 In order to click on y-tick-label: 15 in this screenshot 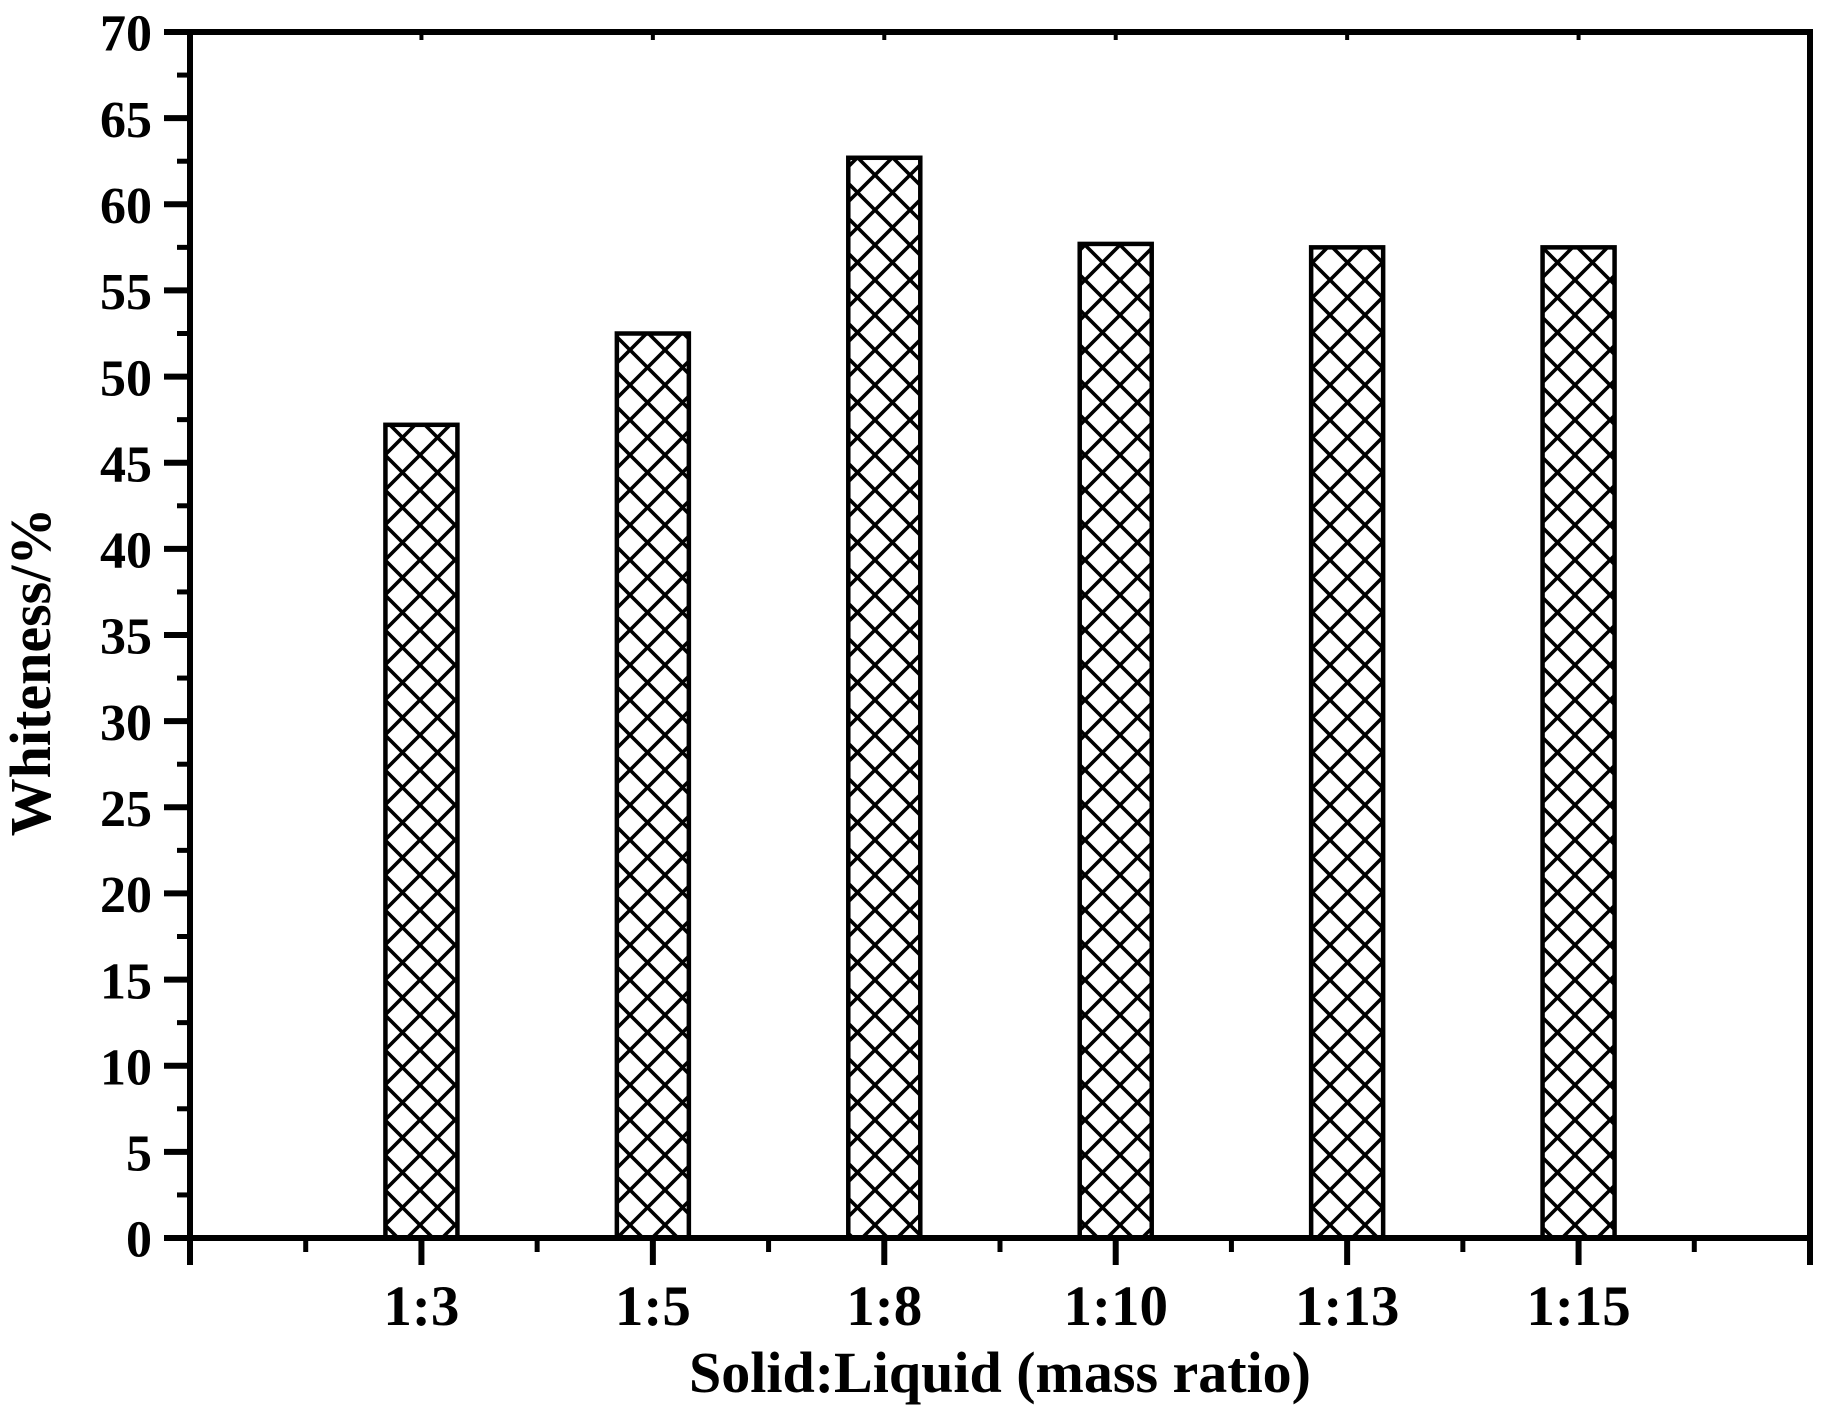, I will do `click(126, 981)`.